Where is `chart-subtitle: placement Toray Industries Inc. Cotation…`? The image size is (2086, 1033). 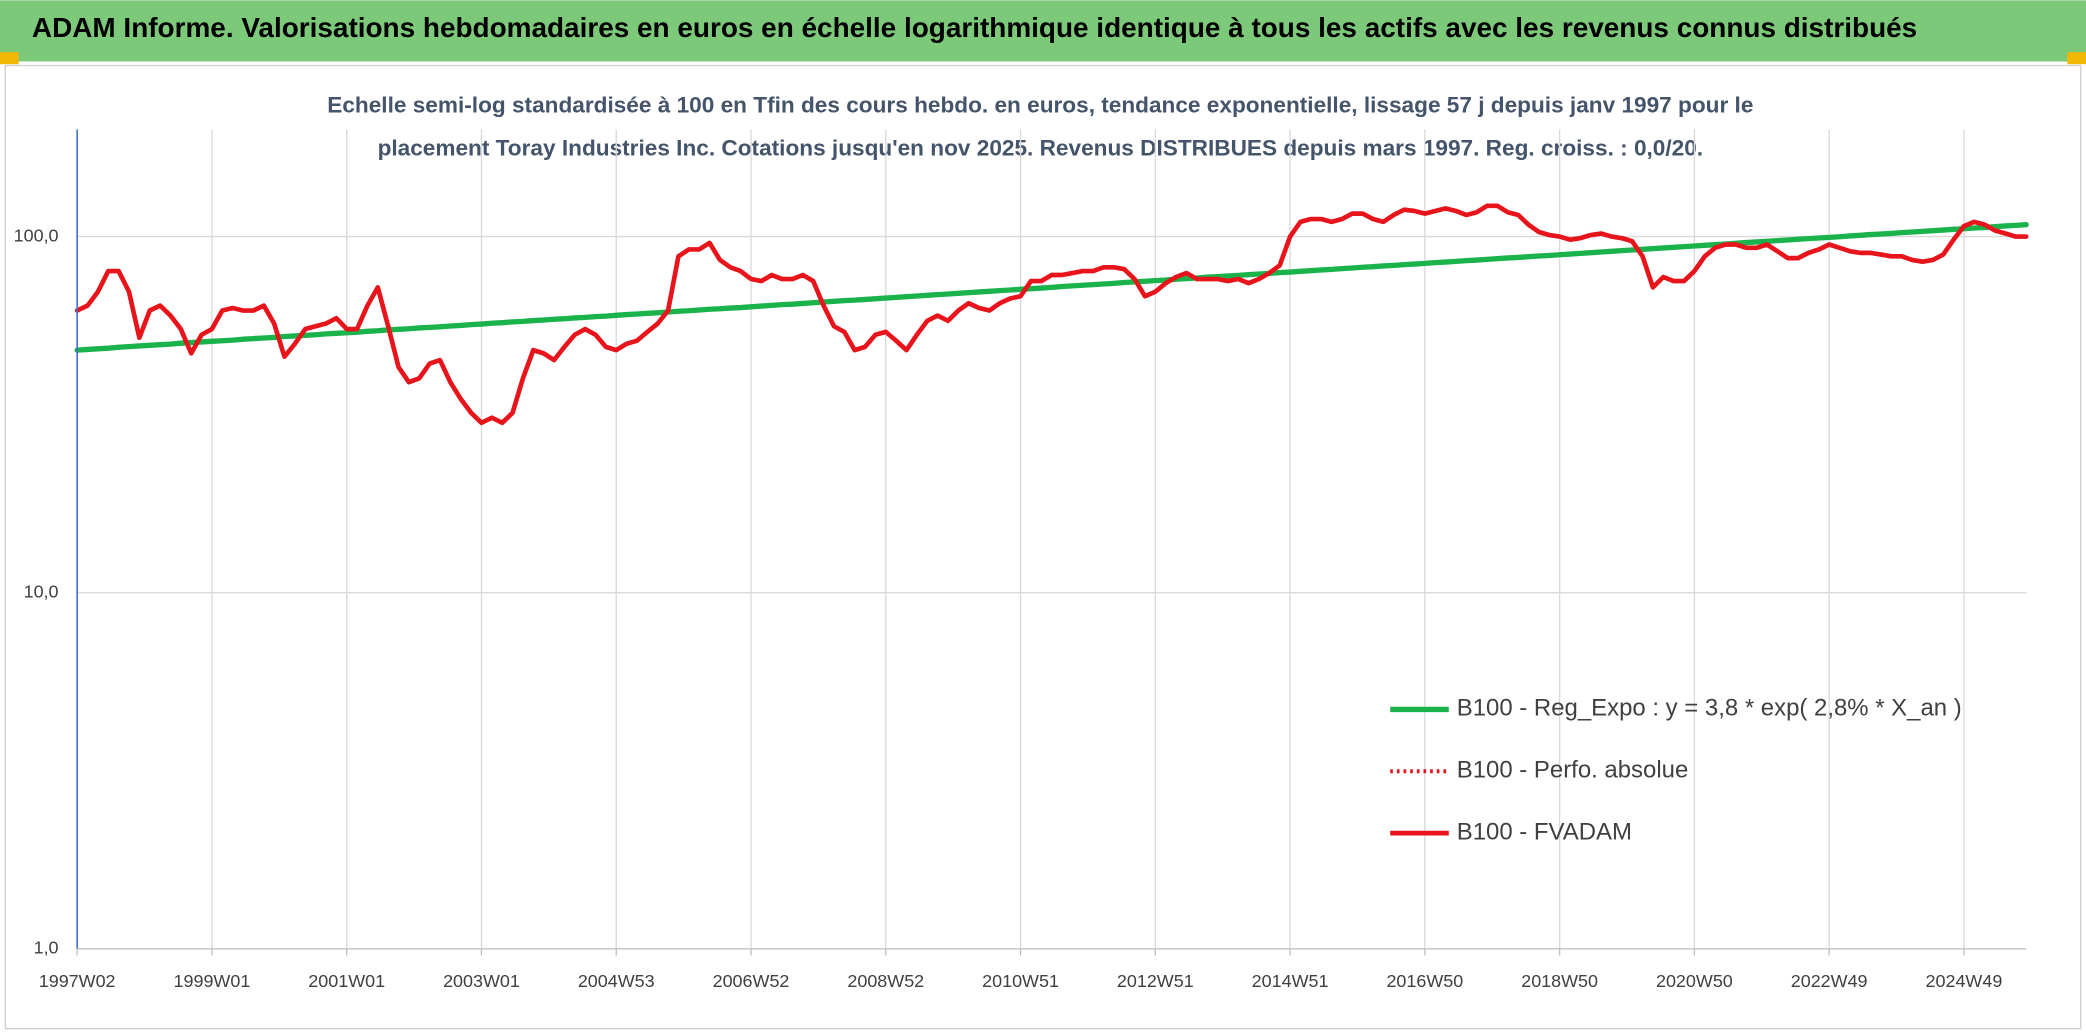 chart-subtitle: placement Toray Industries Inc. Cotation… is located at coordinates (1041, 147).